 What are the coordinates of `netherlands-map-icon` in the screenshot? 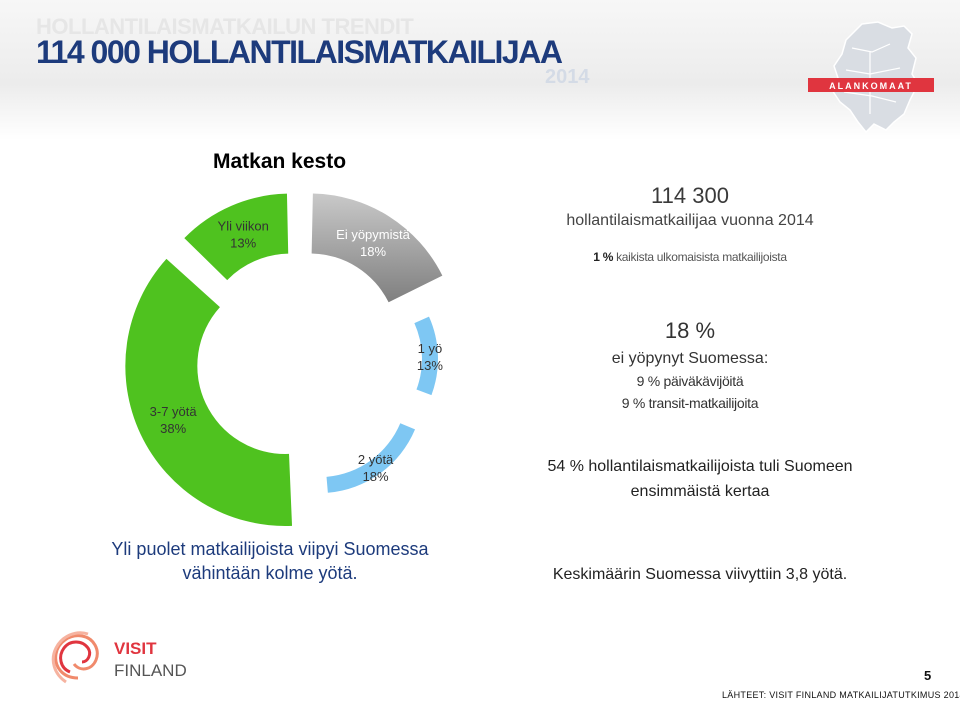 It's located at (875, 77).